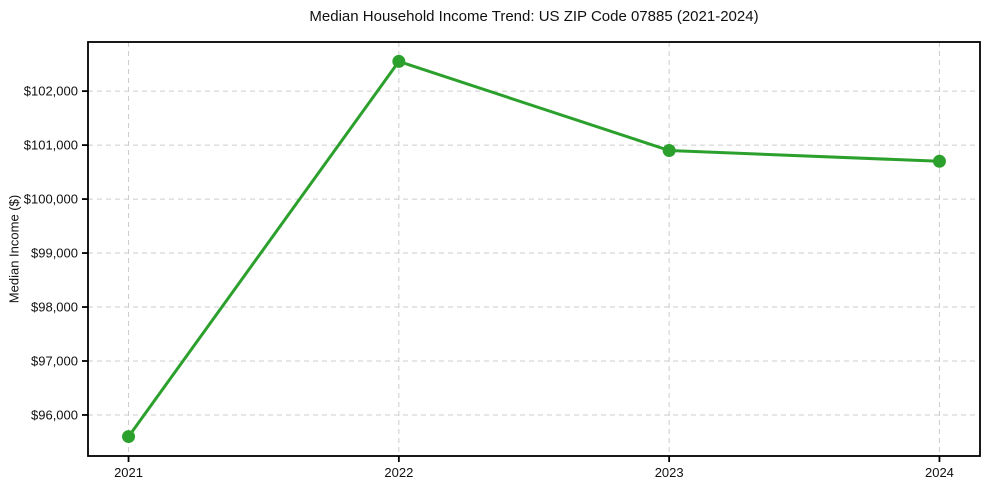 The image size is (989, 490). I want to click on x-tick-label: 2021, so click(128, 472).